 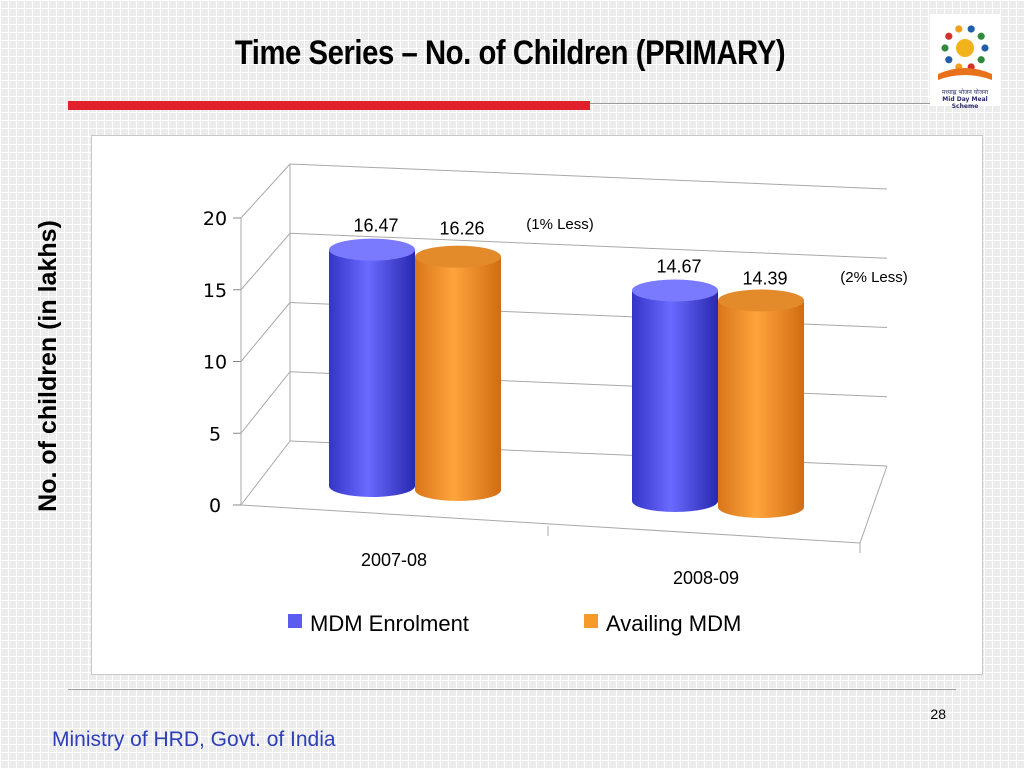 What do you see at coordinates (215, 291) in the screenshot?
I see `y-tick-label: 15` at bounding box center [215, 291].